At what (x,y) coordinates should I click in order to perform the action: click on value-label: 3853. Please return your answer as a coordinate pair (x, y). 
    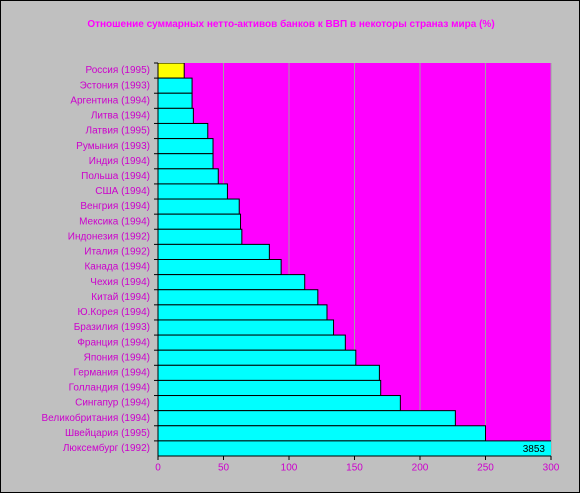
    Looking at the image, I should click on (534, 449).